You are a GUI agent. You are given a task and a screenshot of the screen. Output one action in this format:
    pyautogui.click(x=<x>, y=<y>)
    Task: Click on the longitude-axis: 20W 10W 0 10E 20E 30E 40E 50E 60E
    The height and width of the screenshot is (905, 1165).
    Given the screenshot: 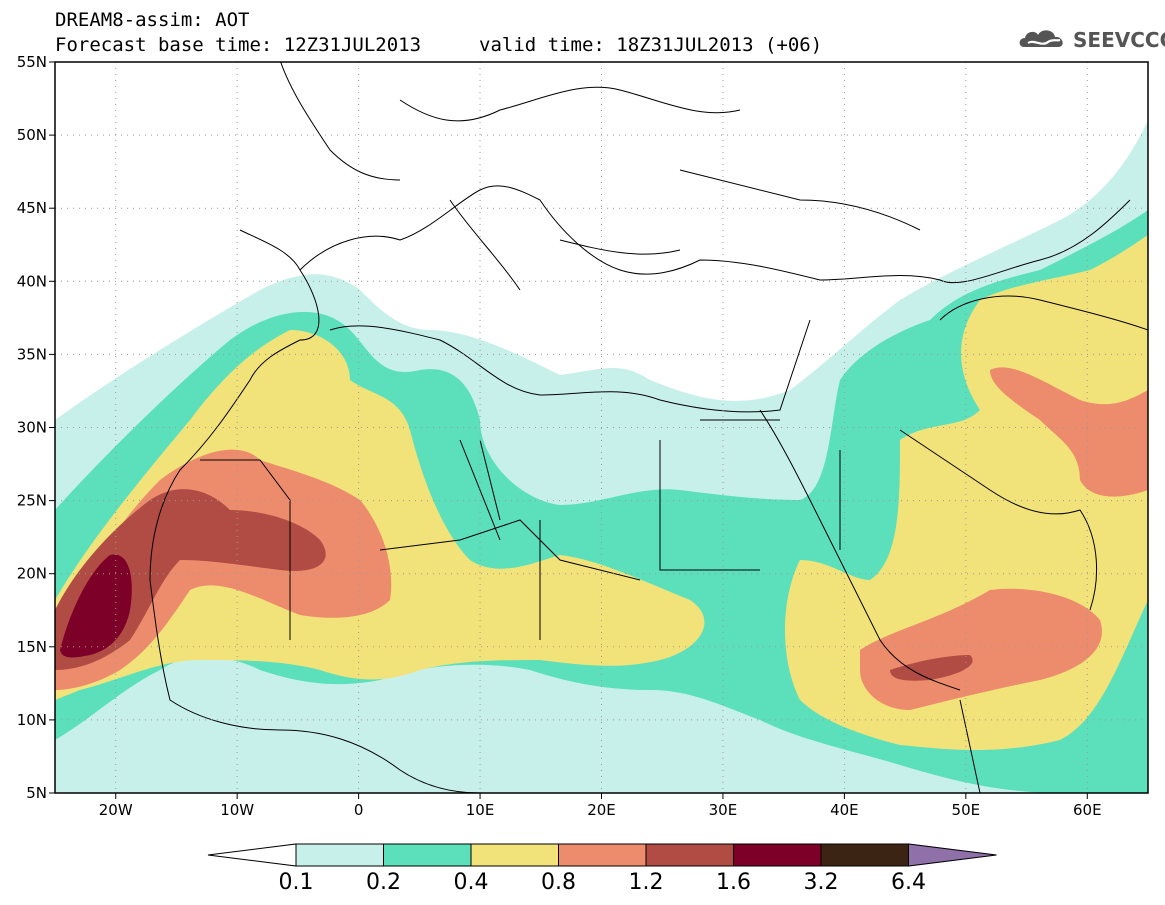 What is the action you would take?
    pyautogui.click(x=600, y=806)
    